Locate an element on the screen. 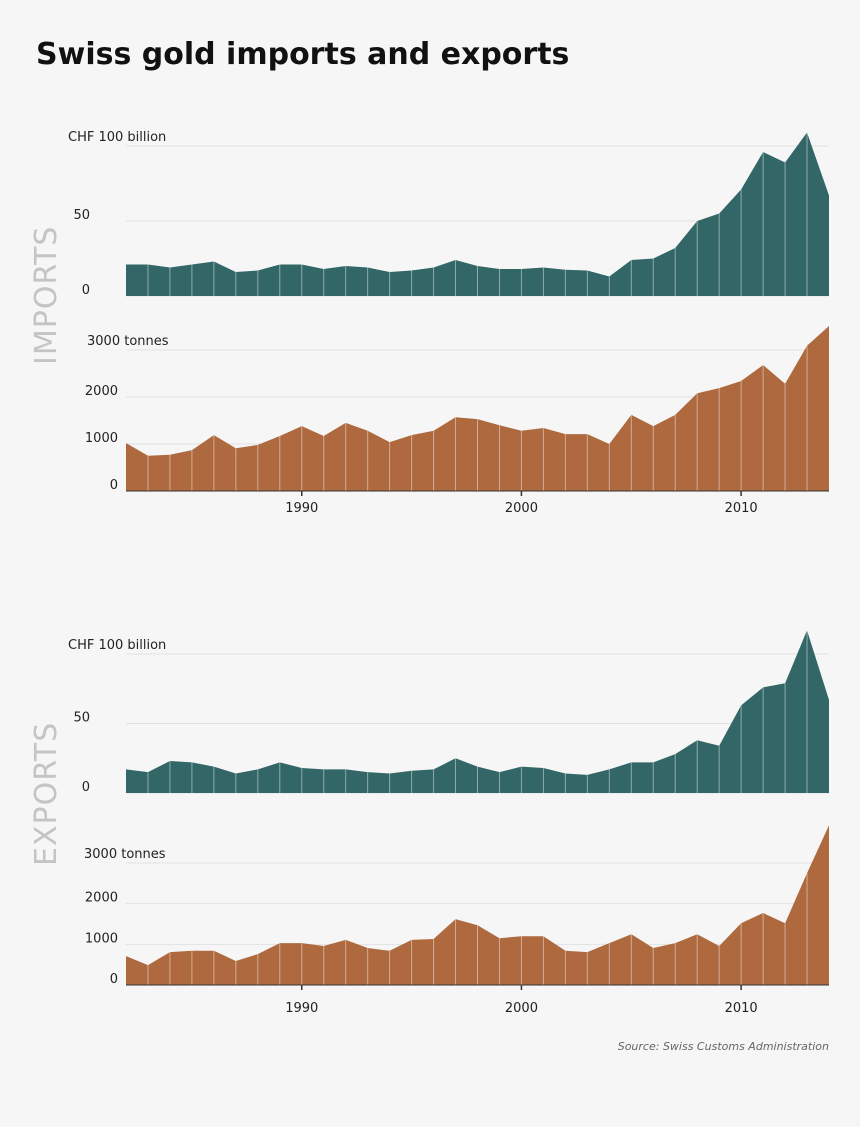  panel-exports-value: 0 50 CHF 100 billion is located at coordinates (448, 712).